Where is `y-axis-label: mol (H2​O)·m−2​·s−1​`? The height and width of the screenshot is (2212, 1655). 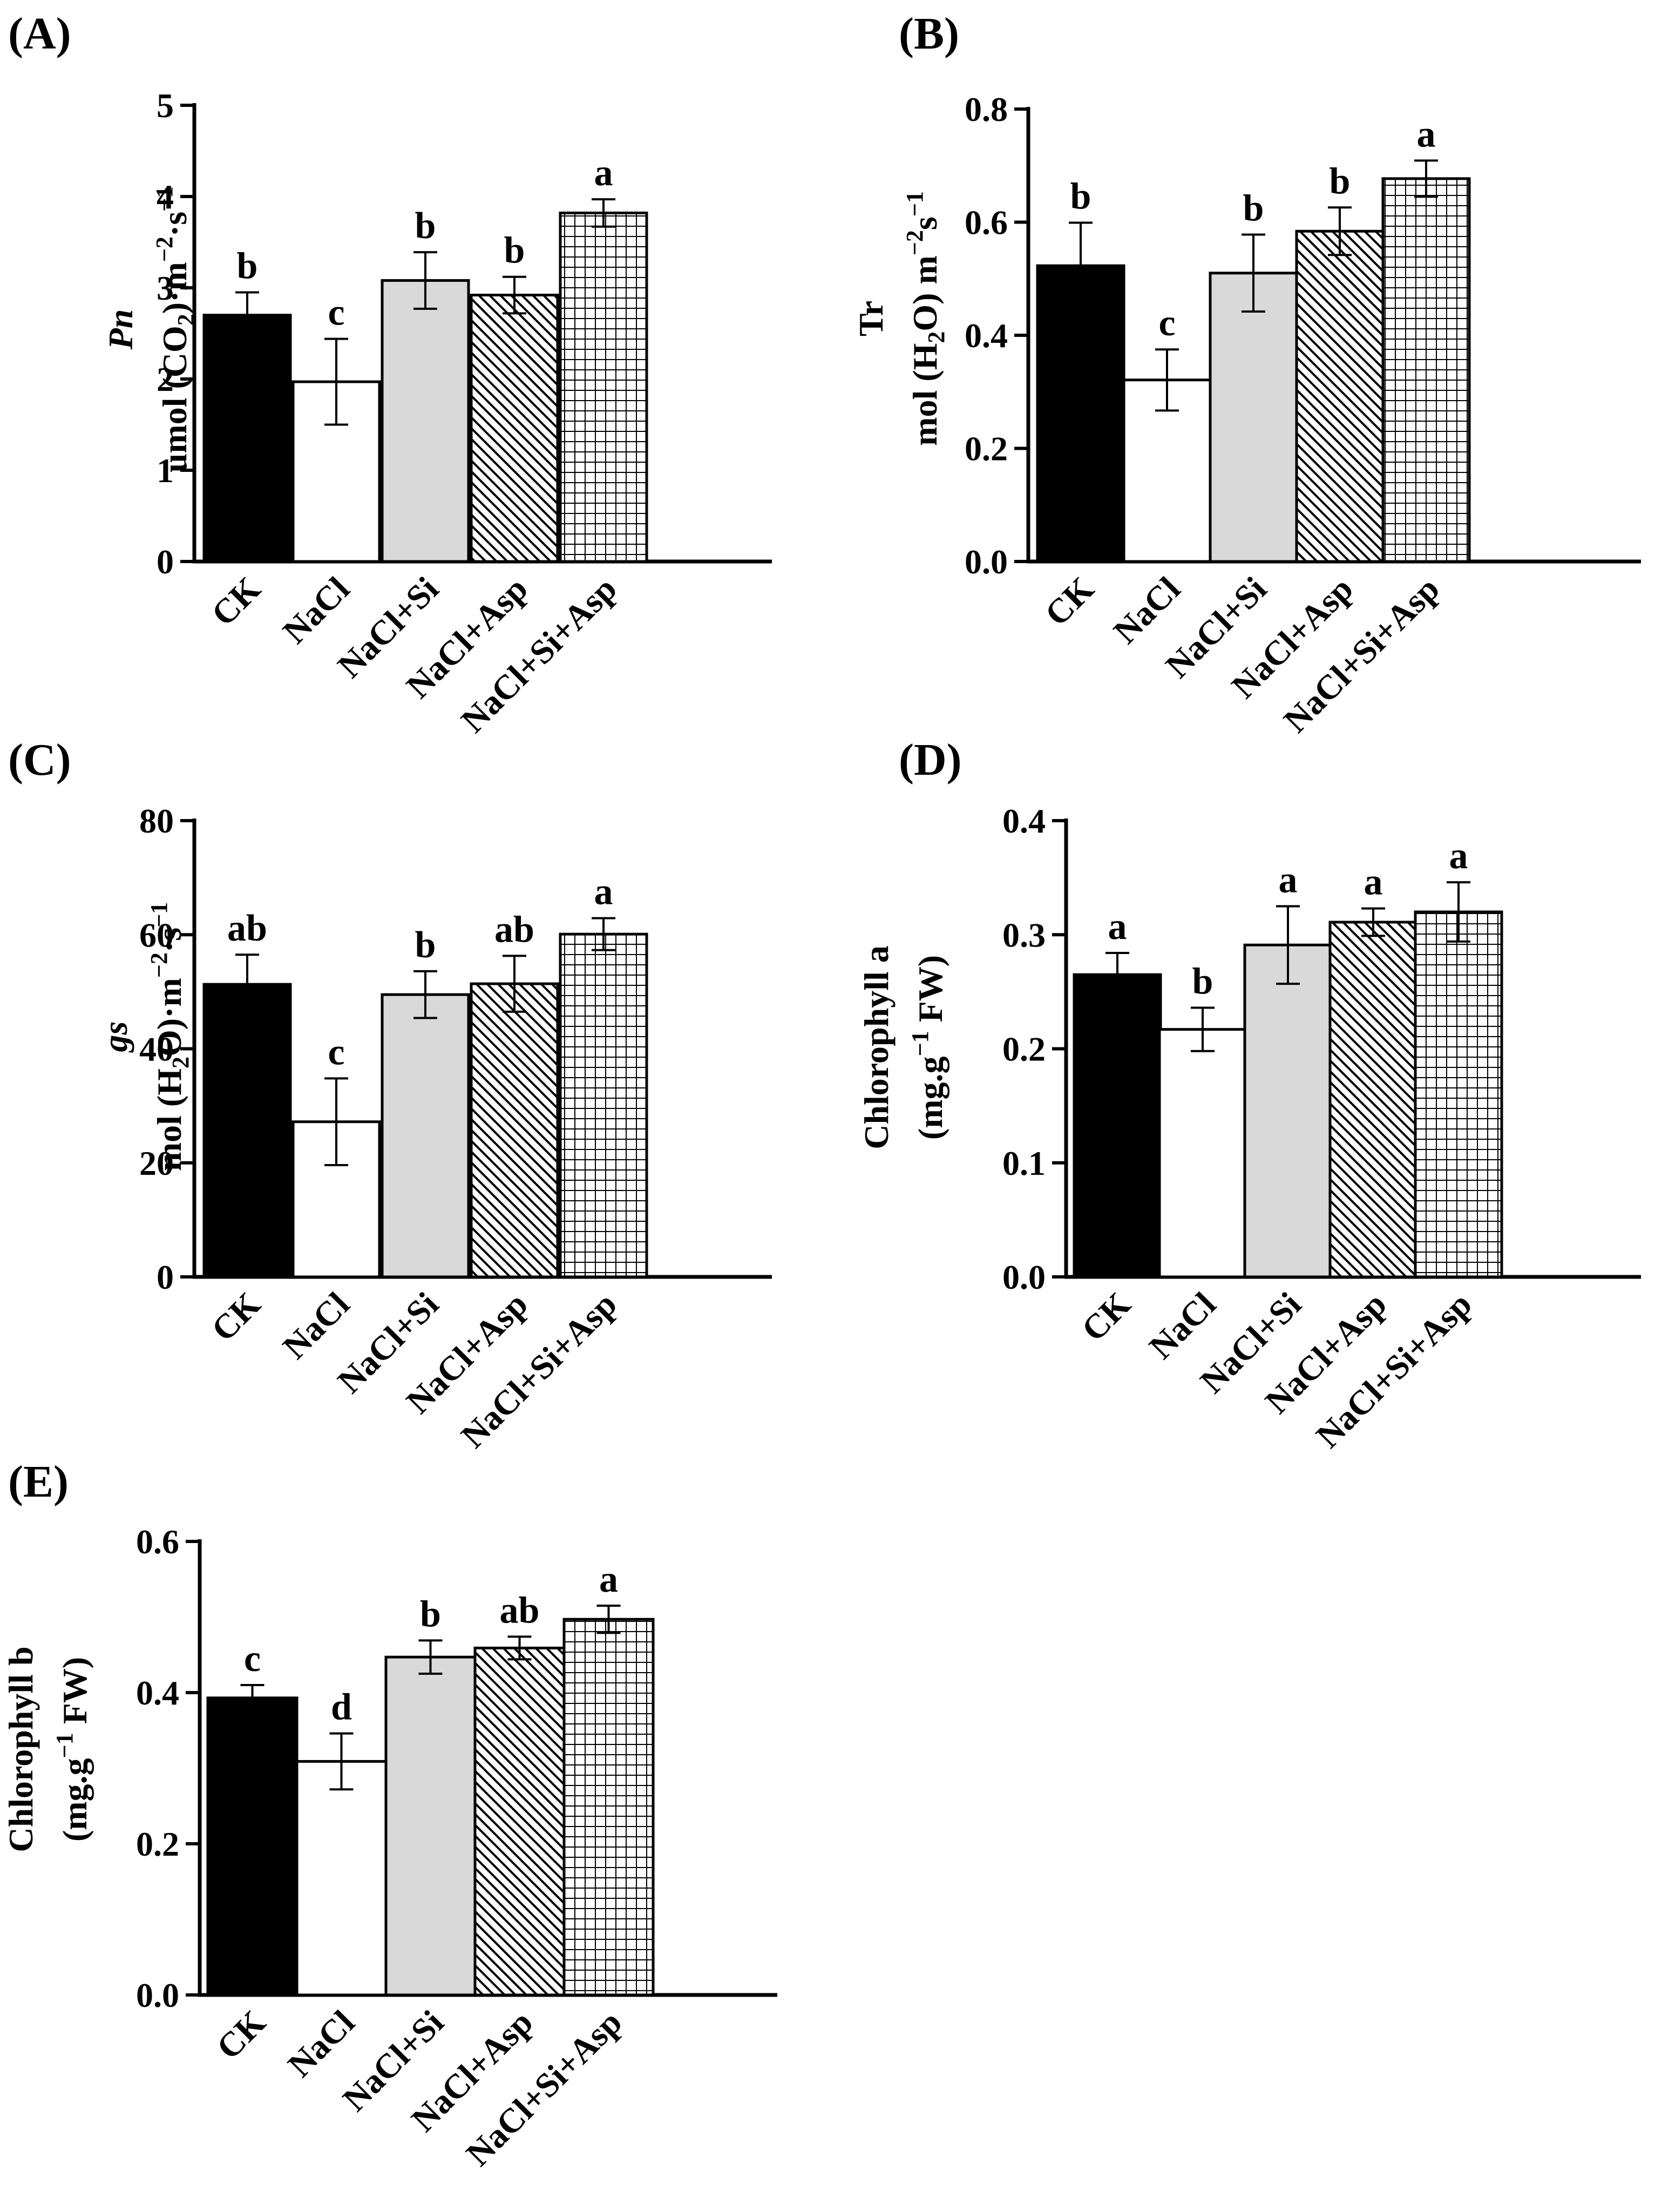
y-axis-label: mol (H2​O)·m−2​·s−1​ is located at coordinates (170, 1036).